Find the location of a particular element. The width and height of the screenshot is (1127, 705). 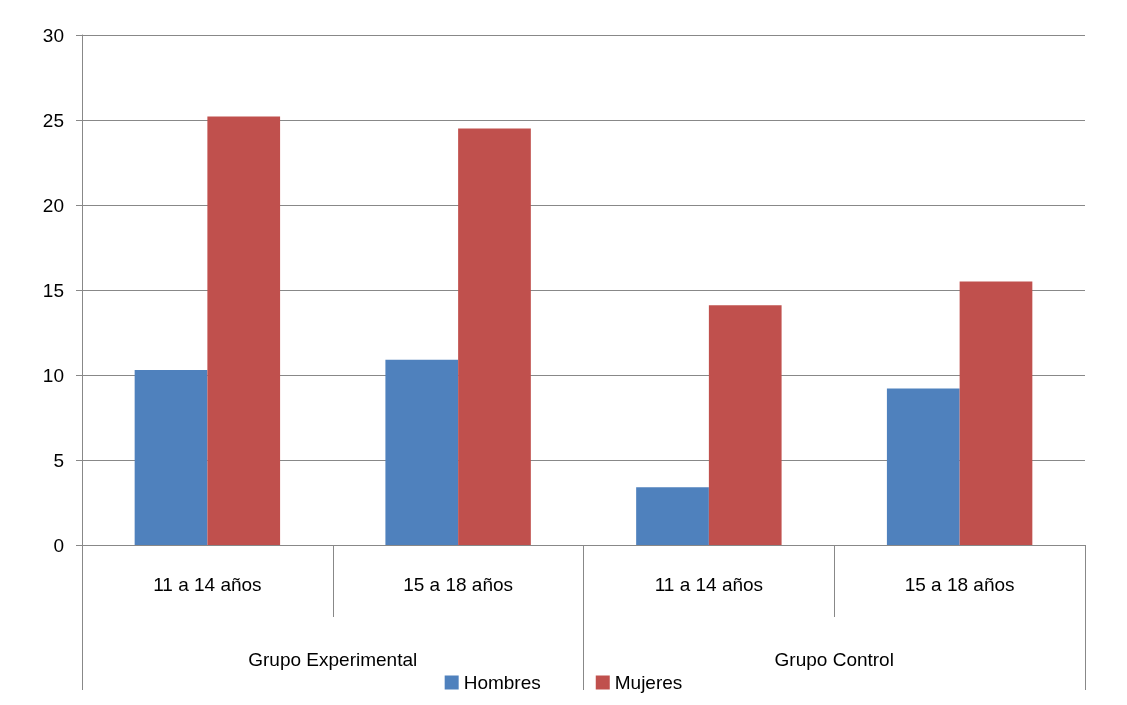

y-tick-label: 25 is located at coordinates (53, 120).